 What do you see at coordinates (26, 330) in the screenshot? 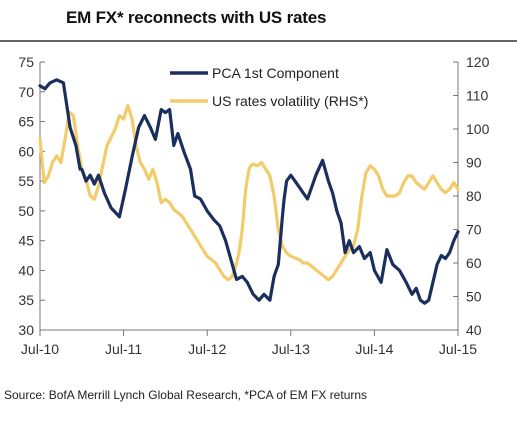
I see `left-tick-label: 30` at bounding box center [26, 330].